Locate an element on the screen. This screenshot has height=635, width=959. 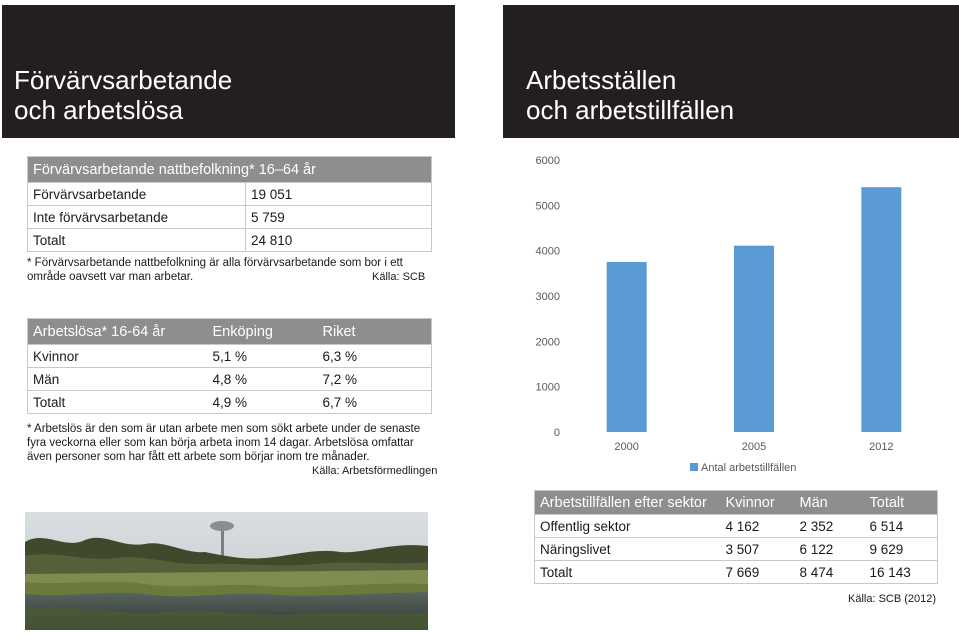
table-row: Näringslivet 3 507 6 122 9 629 is located at coordinates (736, 549).